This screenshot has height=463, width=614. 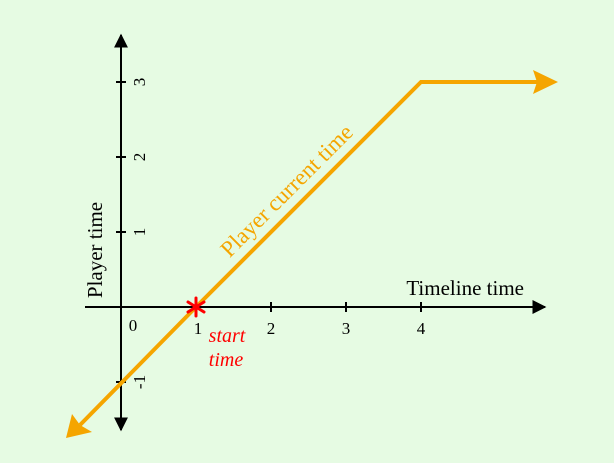 I want to click on player-line-label: Player current time, so click(x=287, y=191).